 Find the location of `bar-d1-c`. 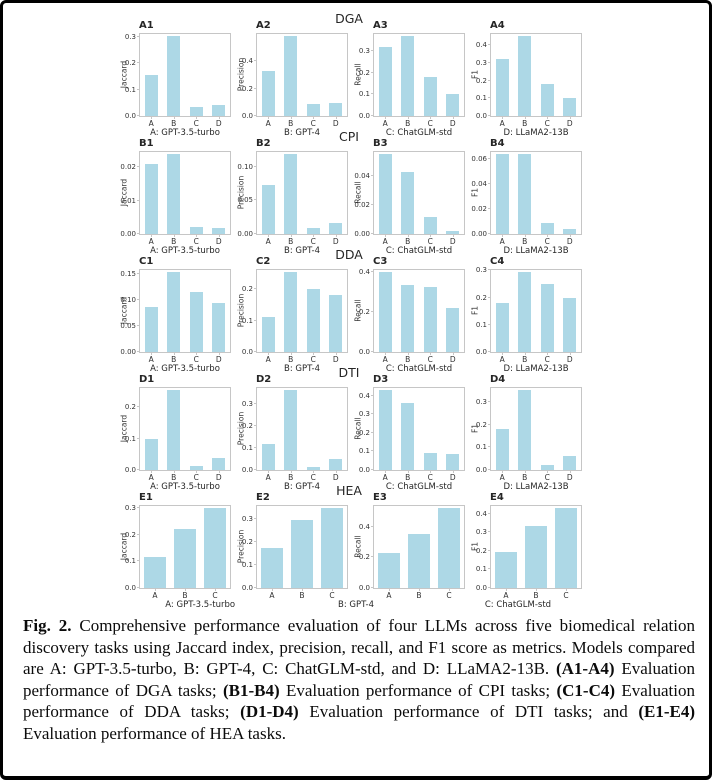

bar-d1-c is located at coordinates (196, 468).